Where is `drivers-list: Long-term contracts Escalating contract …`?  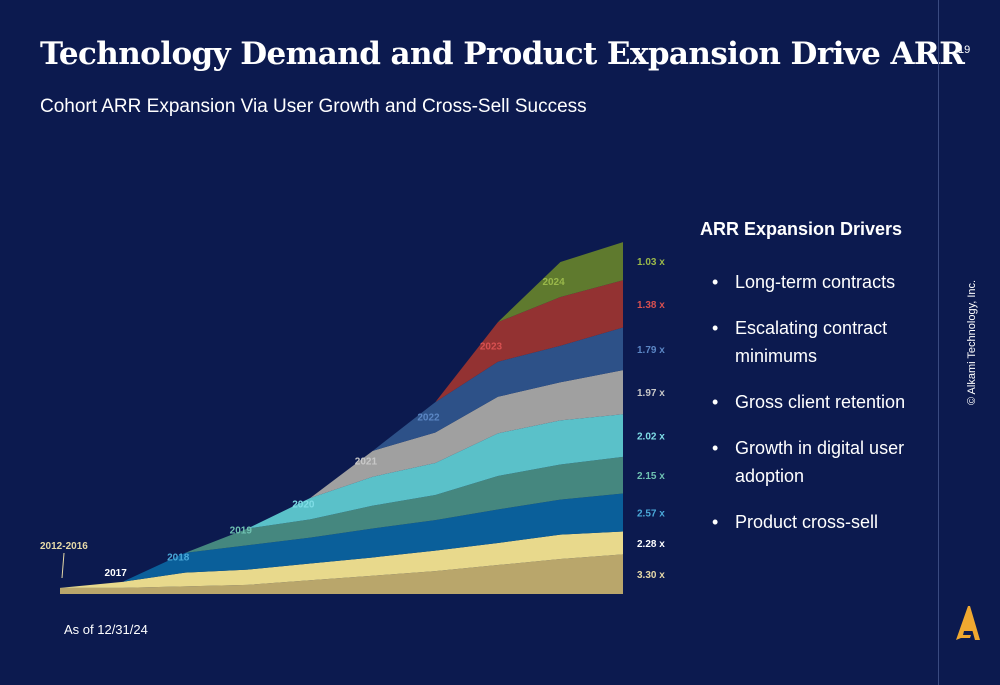
drivers-list: Long-term contracts Escalating contract … is located at coordinates (819, 411).